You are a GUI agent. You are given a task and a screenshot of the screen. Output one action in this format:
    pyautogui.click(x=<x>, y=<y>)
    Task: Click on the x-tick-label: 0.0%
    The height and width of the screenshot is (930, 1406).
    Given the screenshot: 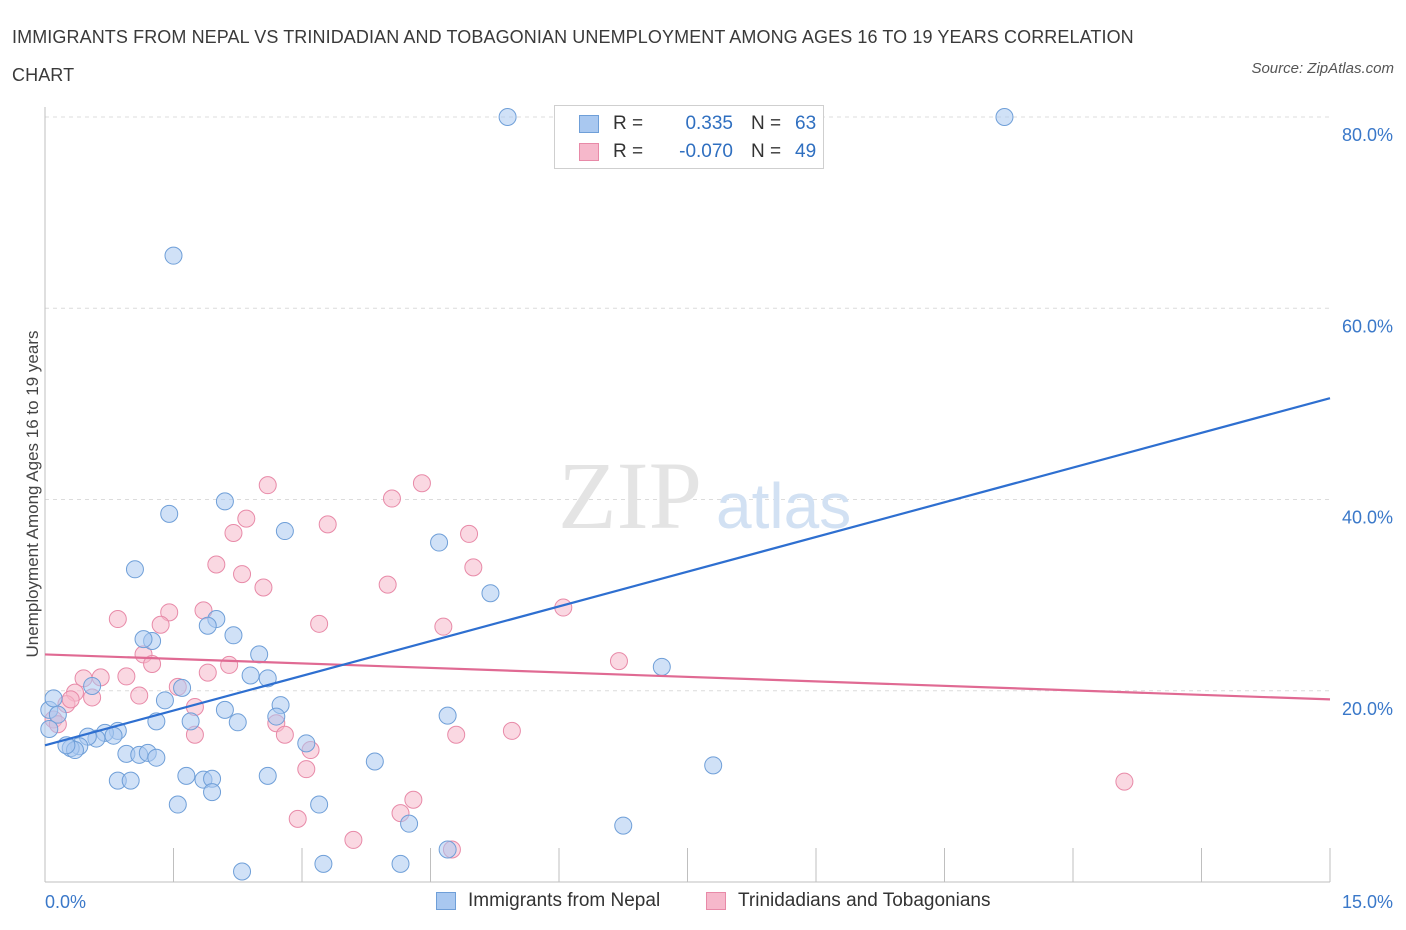 What is the action you would take?
    pyautogui.click(x=65, y=902)
    